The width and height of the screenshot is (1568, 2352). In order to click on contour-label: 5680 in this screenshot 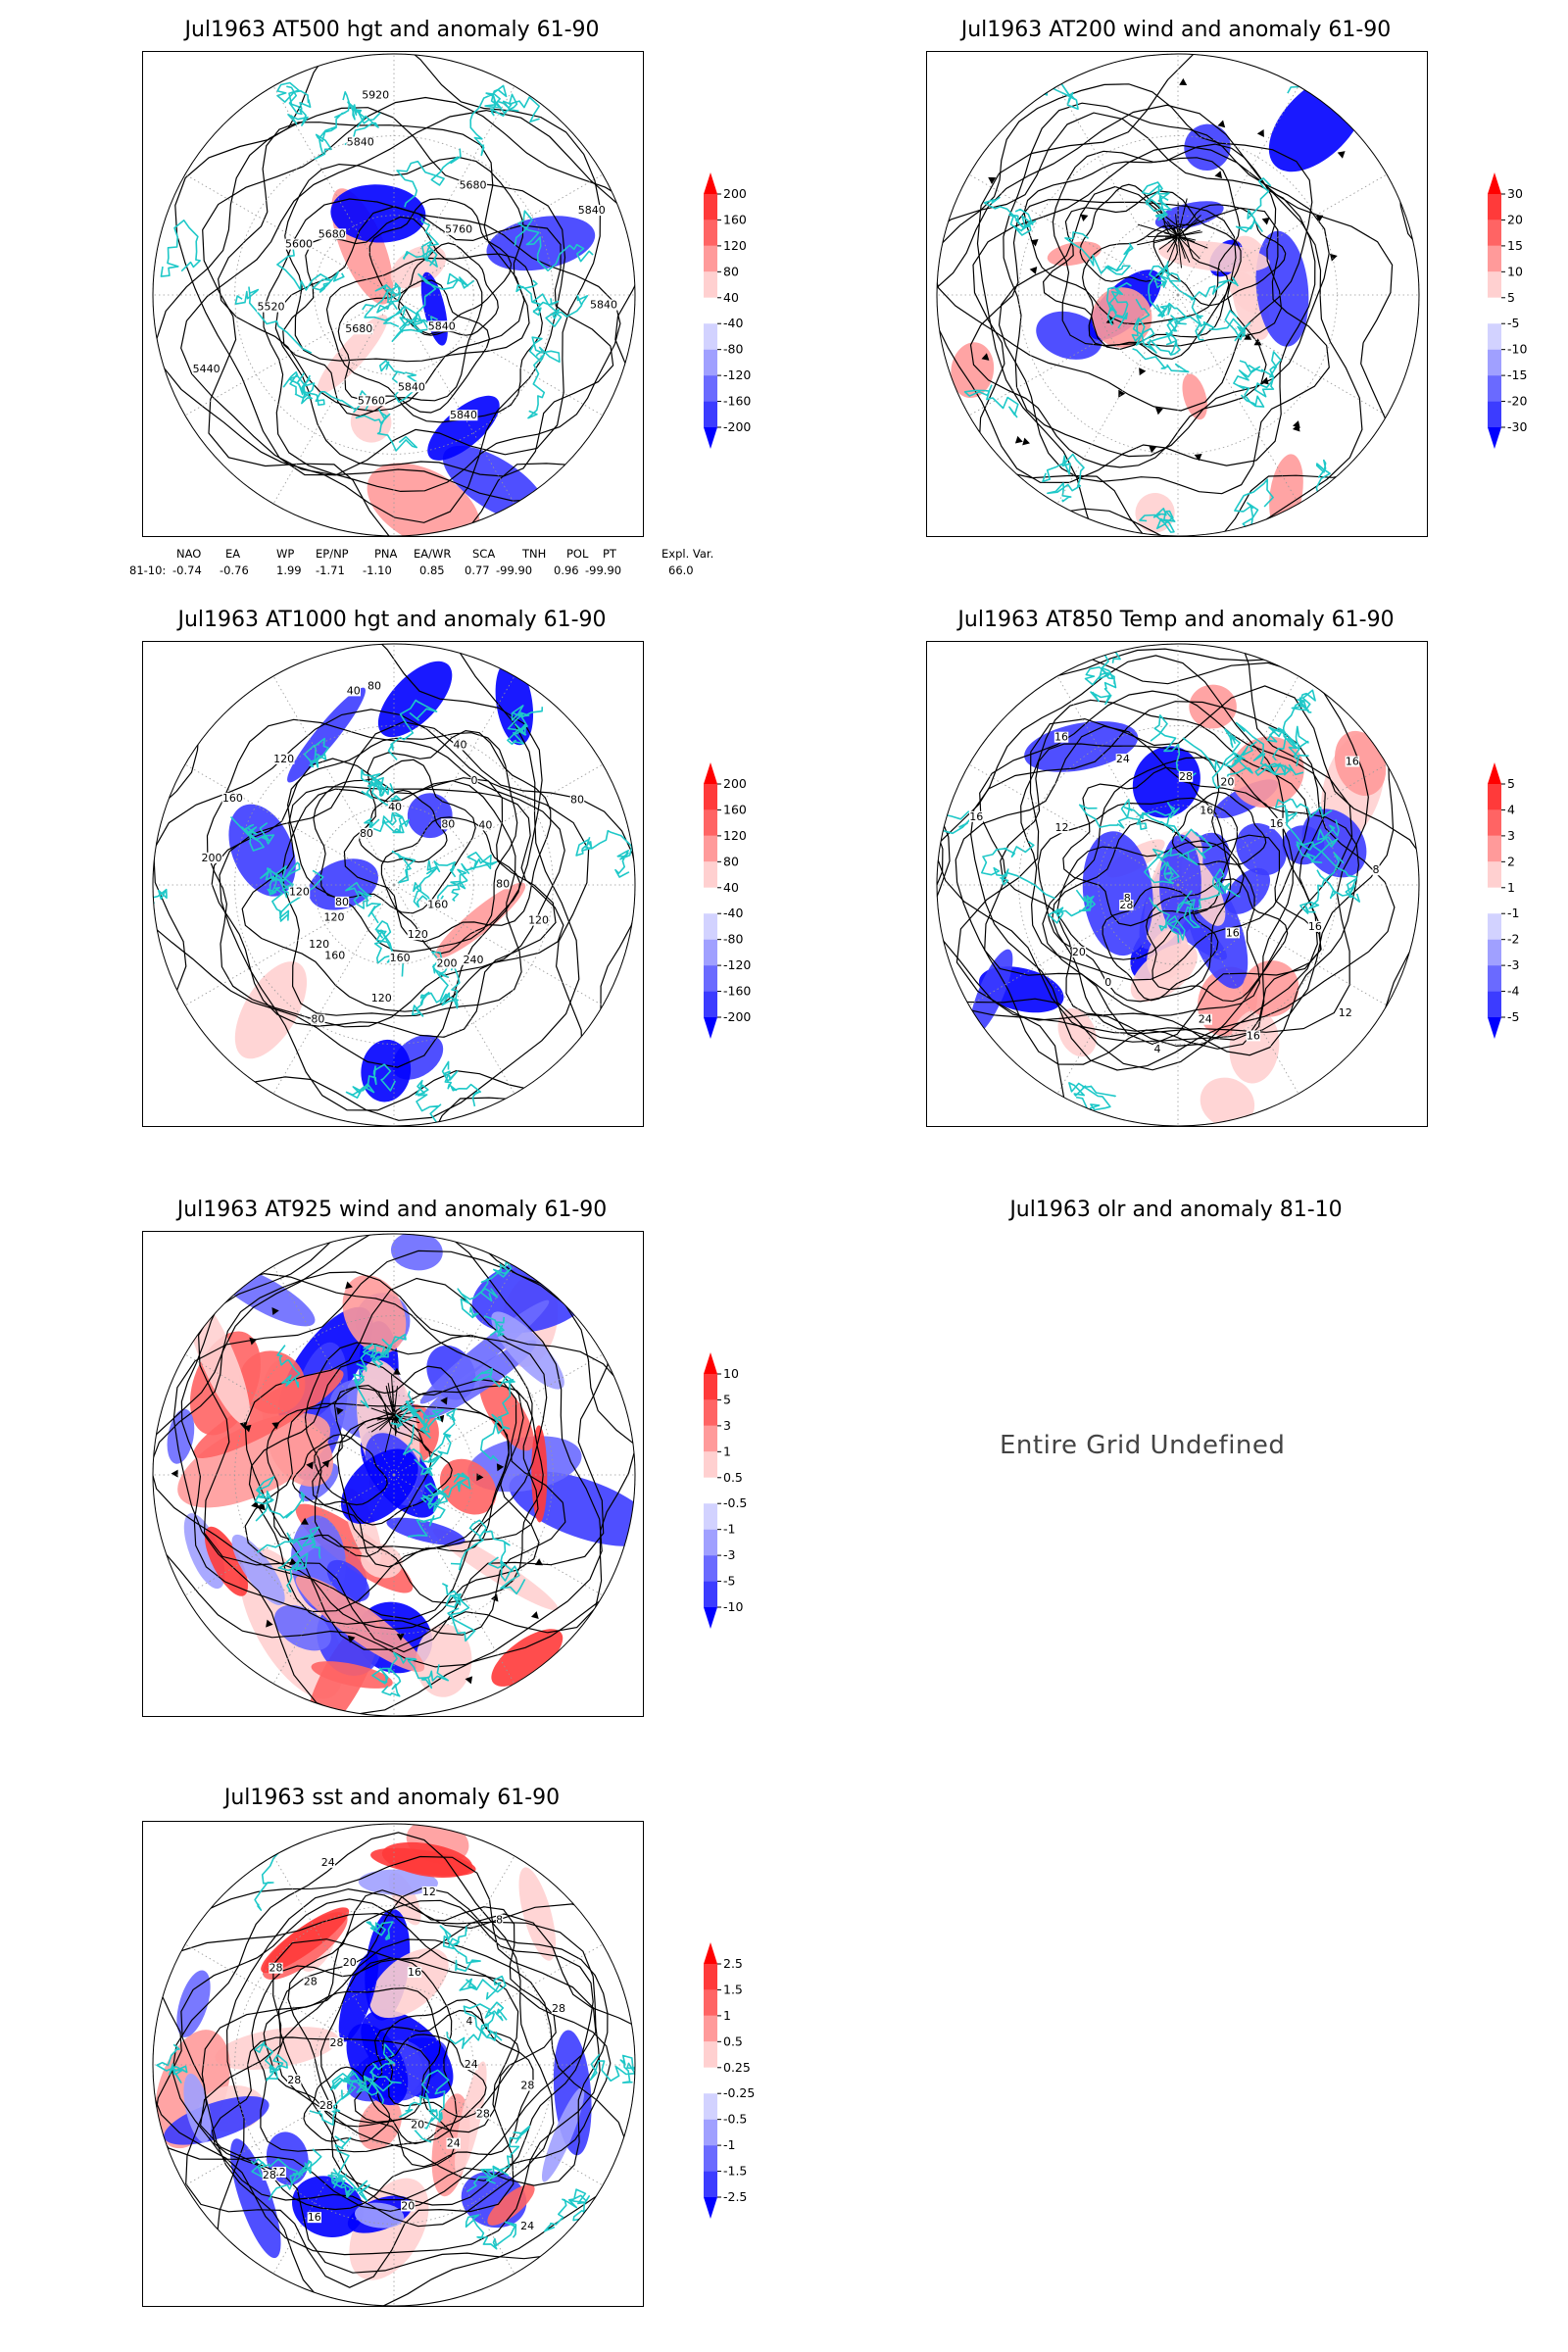, I will do `click(332, 233)`.